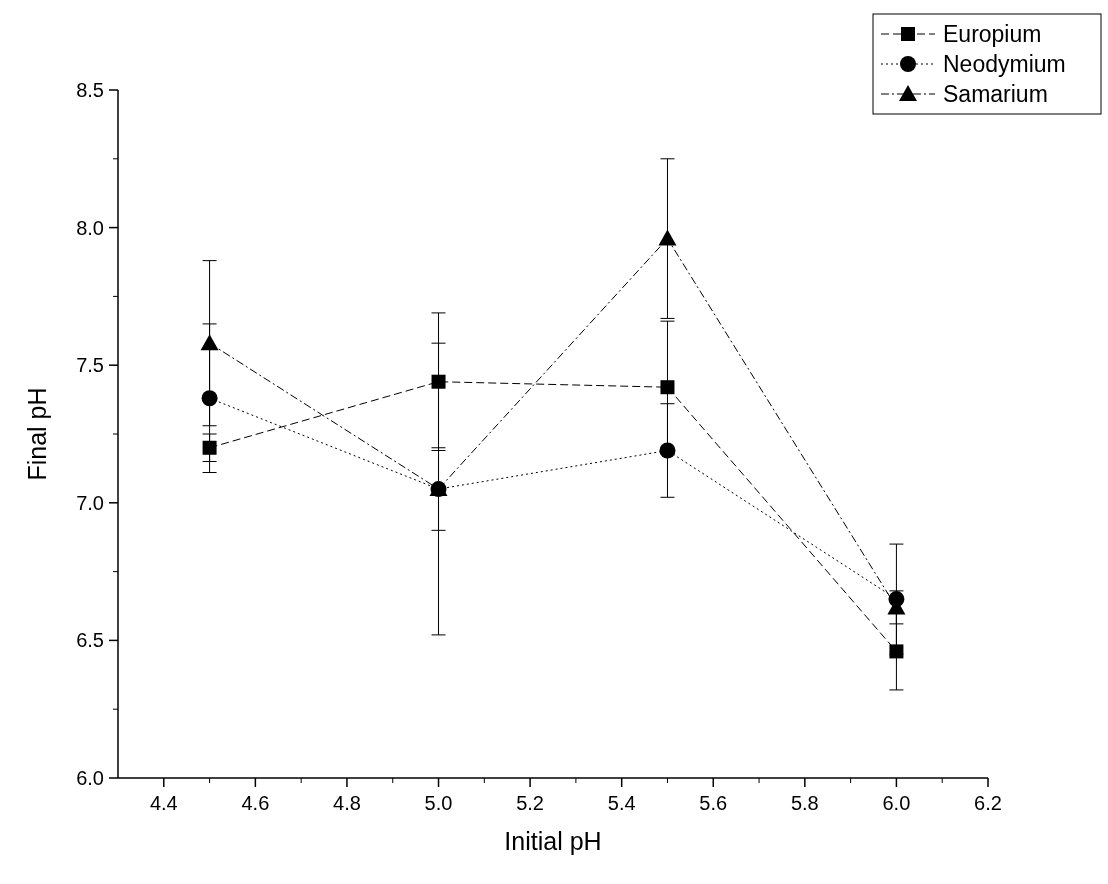  I want to click on y-tick-label: 7.5, so click(90, 365).